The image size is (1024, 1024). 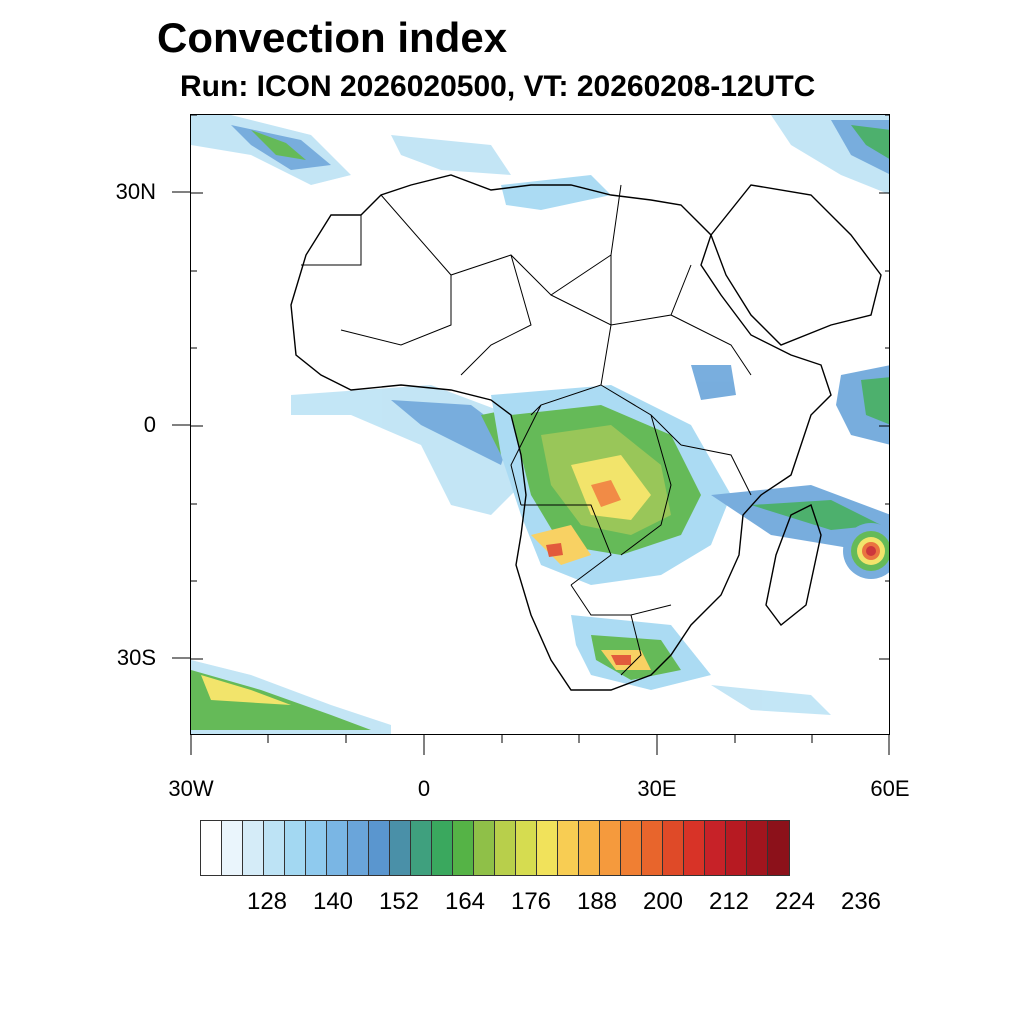 What do you see at coordinates (729, 901) in the screenshot?
I see `colorbar-label: 212` at bounding box center [729, 901].